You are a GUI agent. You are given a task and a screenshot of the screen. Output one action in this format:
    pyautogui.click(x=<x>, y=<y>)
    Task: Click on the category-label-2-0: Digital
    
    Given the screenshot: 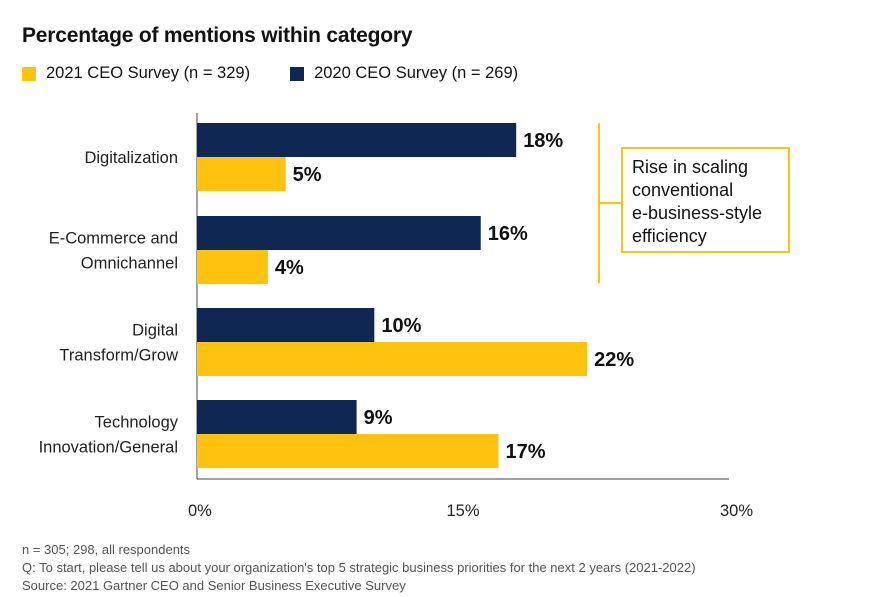 What is the action you would take?
    pyautogui.click(x=155, y=331)
    